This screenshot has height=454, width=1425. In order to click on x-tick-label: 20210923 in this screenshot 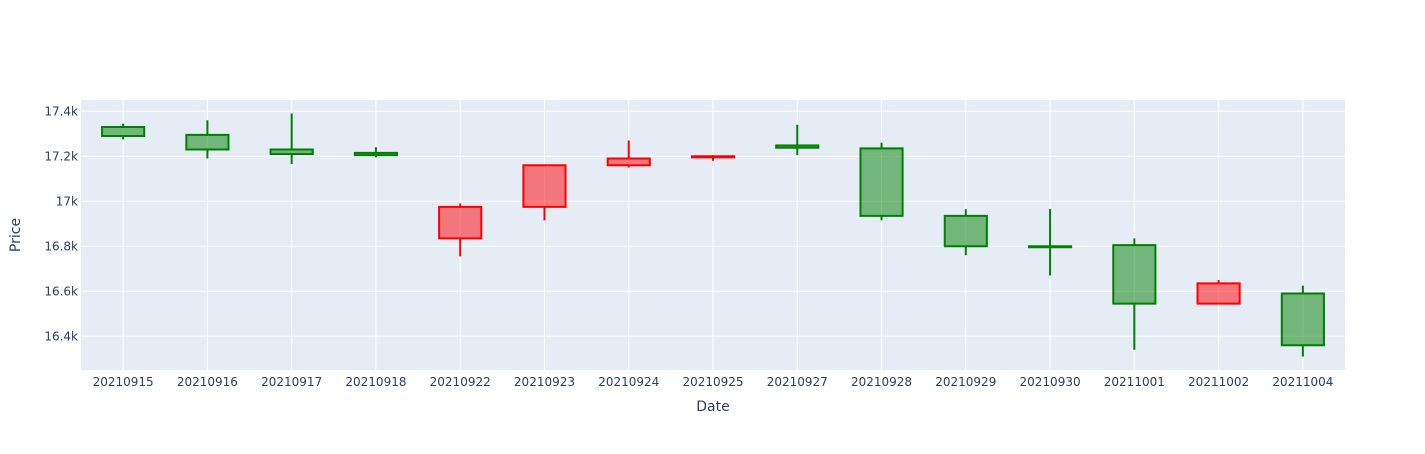, I will do `click(544, 382)`.